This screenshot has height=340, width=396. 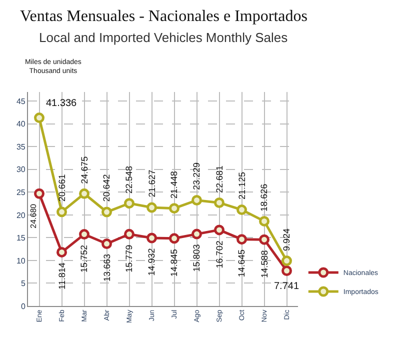 I want to click on data-label: 23.229, so click(x=197, y=176).